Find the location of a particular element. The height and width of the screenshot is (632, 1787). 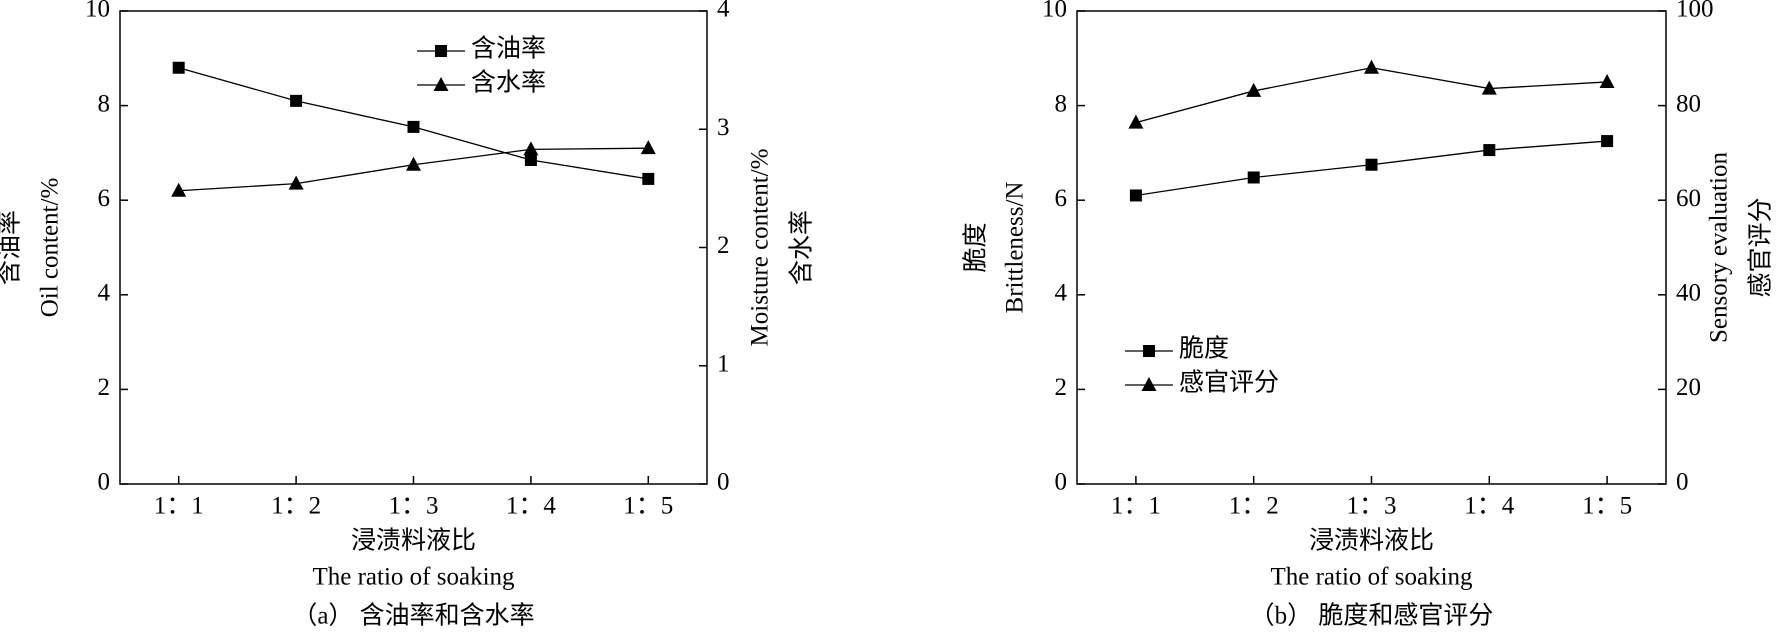

y2-axis-label: 感官评分 is located at coordinates (1761, 247).